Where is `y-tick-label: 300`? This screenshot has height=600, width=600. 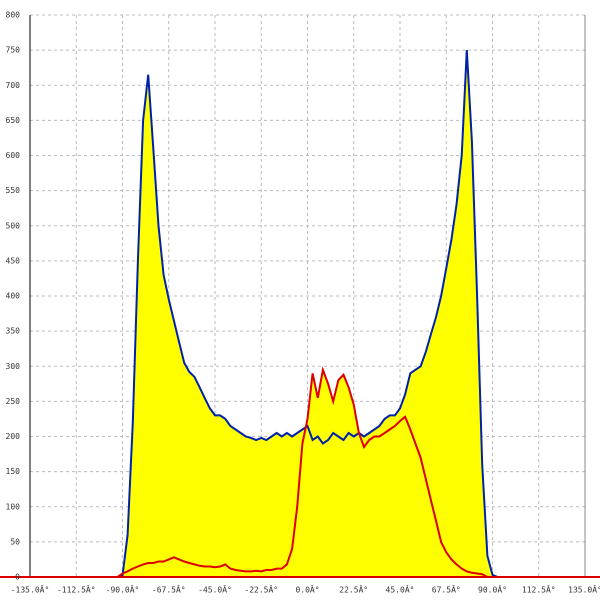
y-tick-label: 300 is located at coordinates (13, 366).